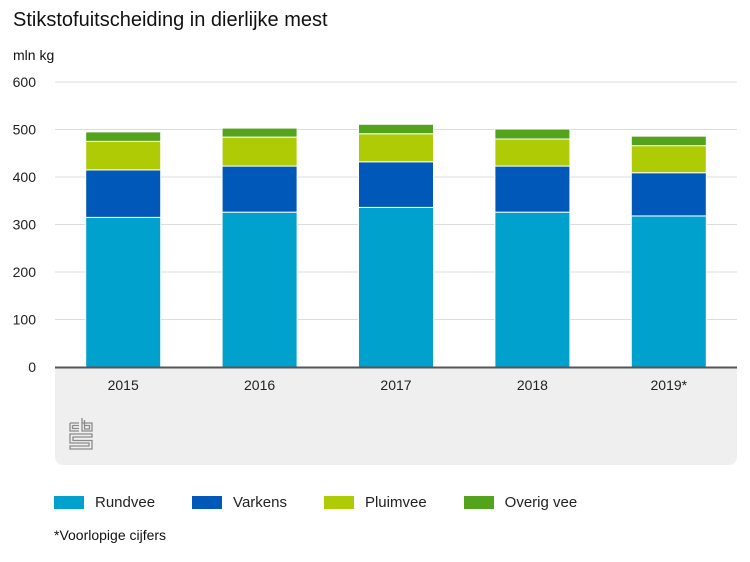 The image size is (750, 562). I want to click on legend-item-overig-vee: Overig vee, so click(522, 502).